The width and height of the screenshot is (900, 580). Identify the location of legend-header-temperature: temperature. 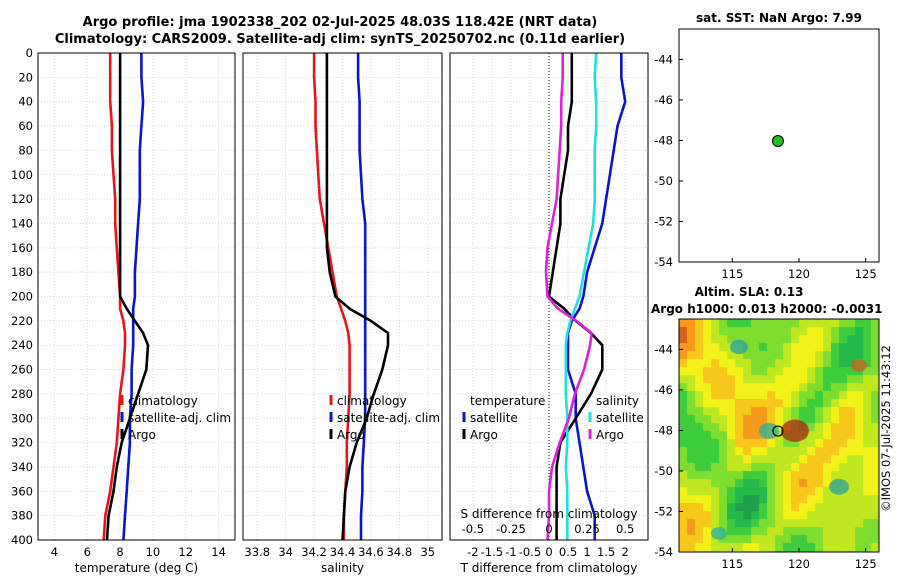
(507, 401).